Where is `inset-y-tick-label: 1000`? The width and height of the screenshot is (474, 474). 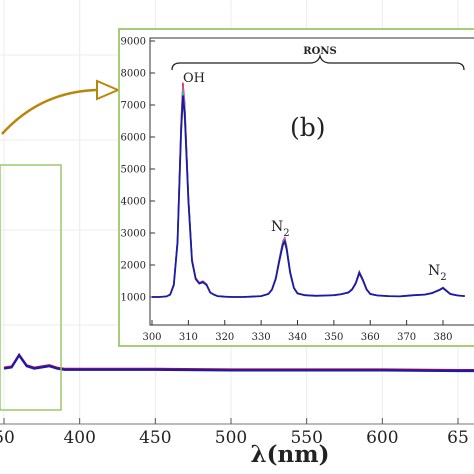
inset-y-tick-label: 1000 is located at coordinates (133, 298).